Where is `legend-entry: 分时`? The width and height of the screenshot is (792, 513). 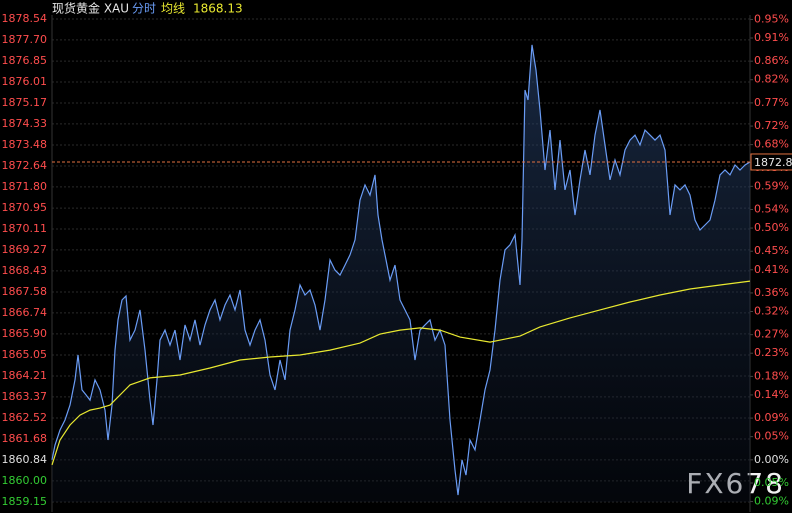 legend-entry: 分时 is located at coordinates (144, 9).